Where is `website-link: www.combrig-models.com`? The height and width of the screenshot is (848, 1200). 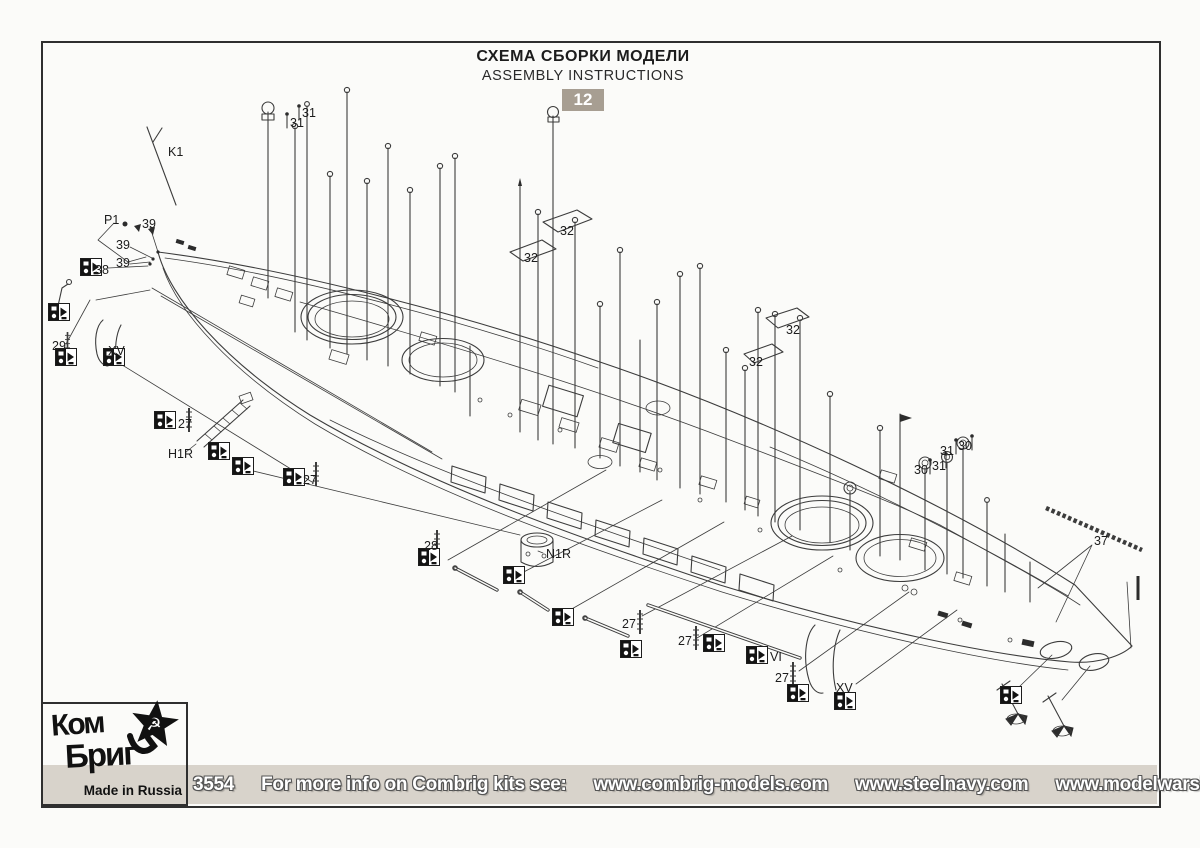
website-link: www.combrig-models.com is located at coordinates (711, 784).